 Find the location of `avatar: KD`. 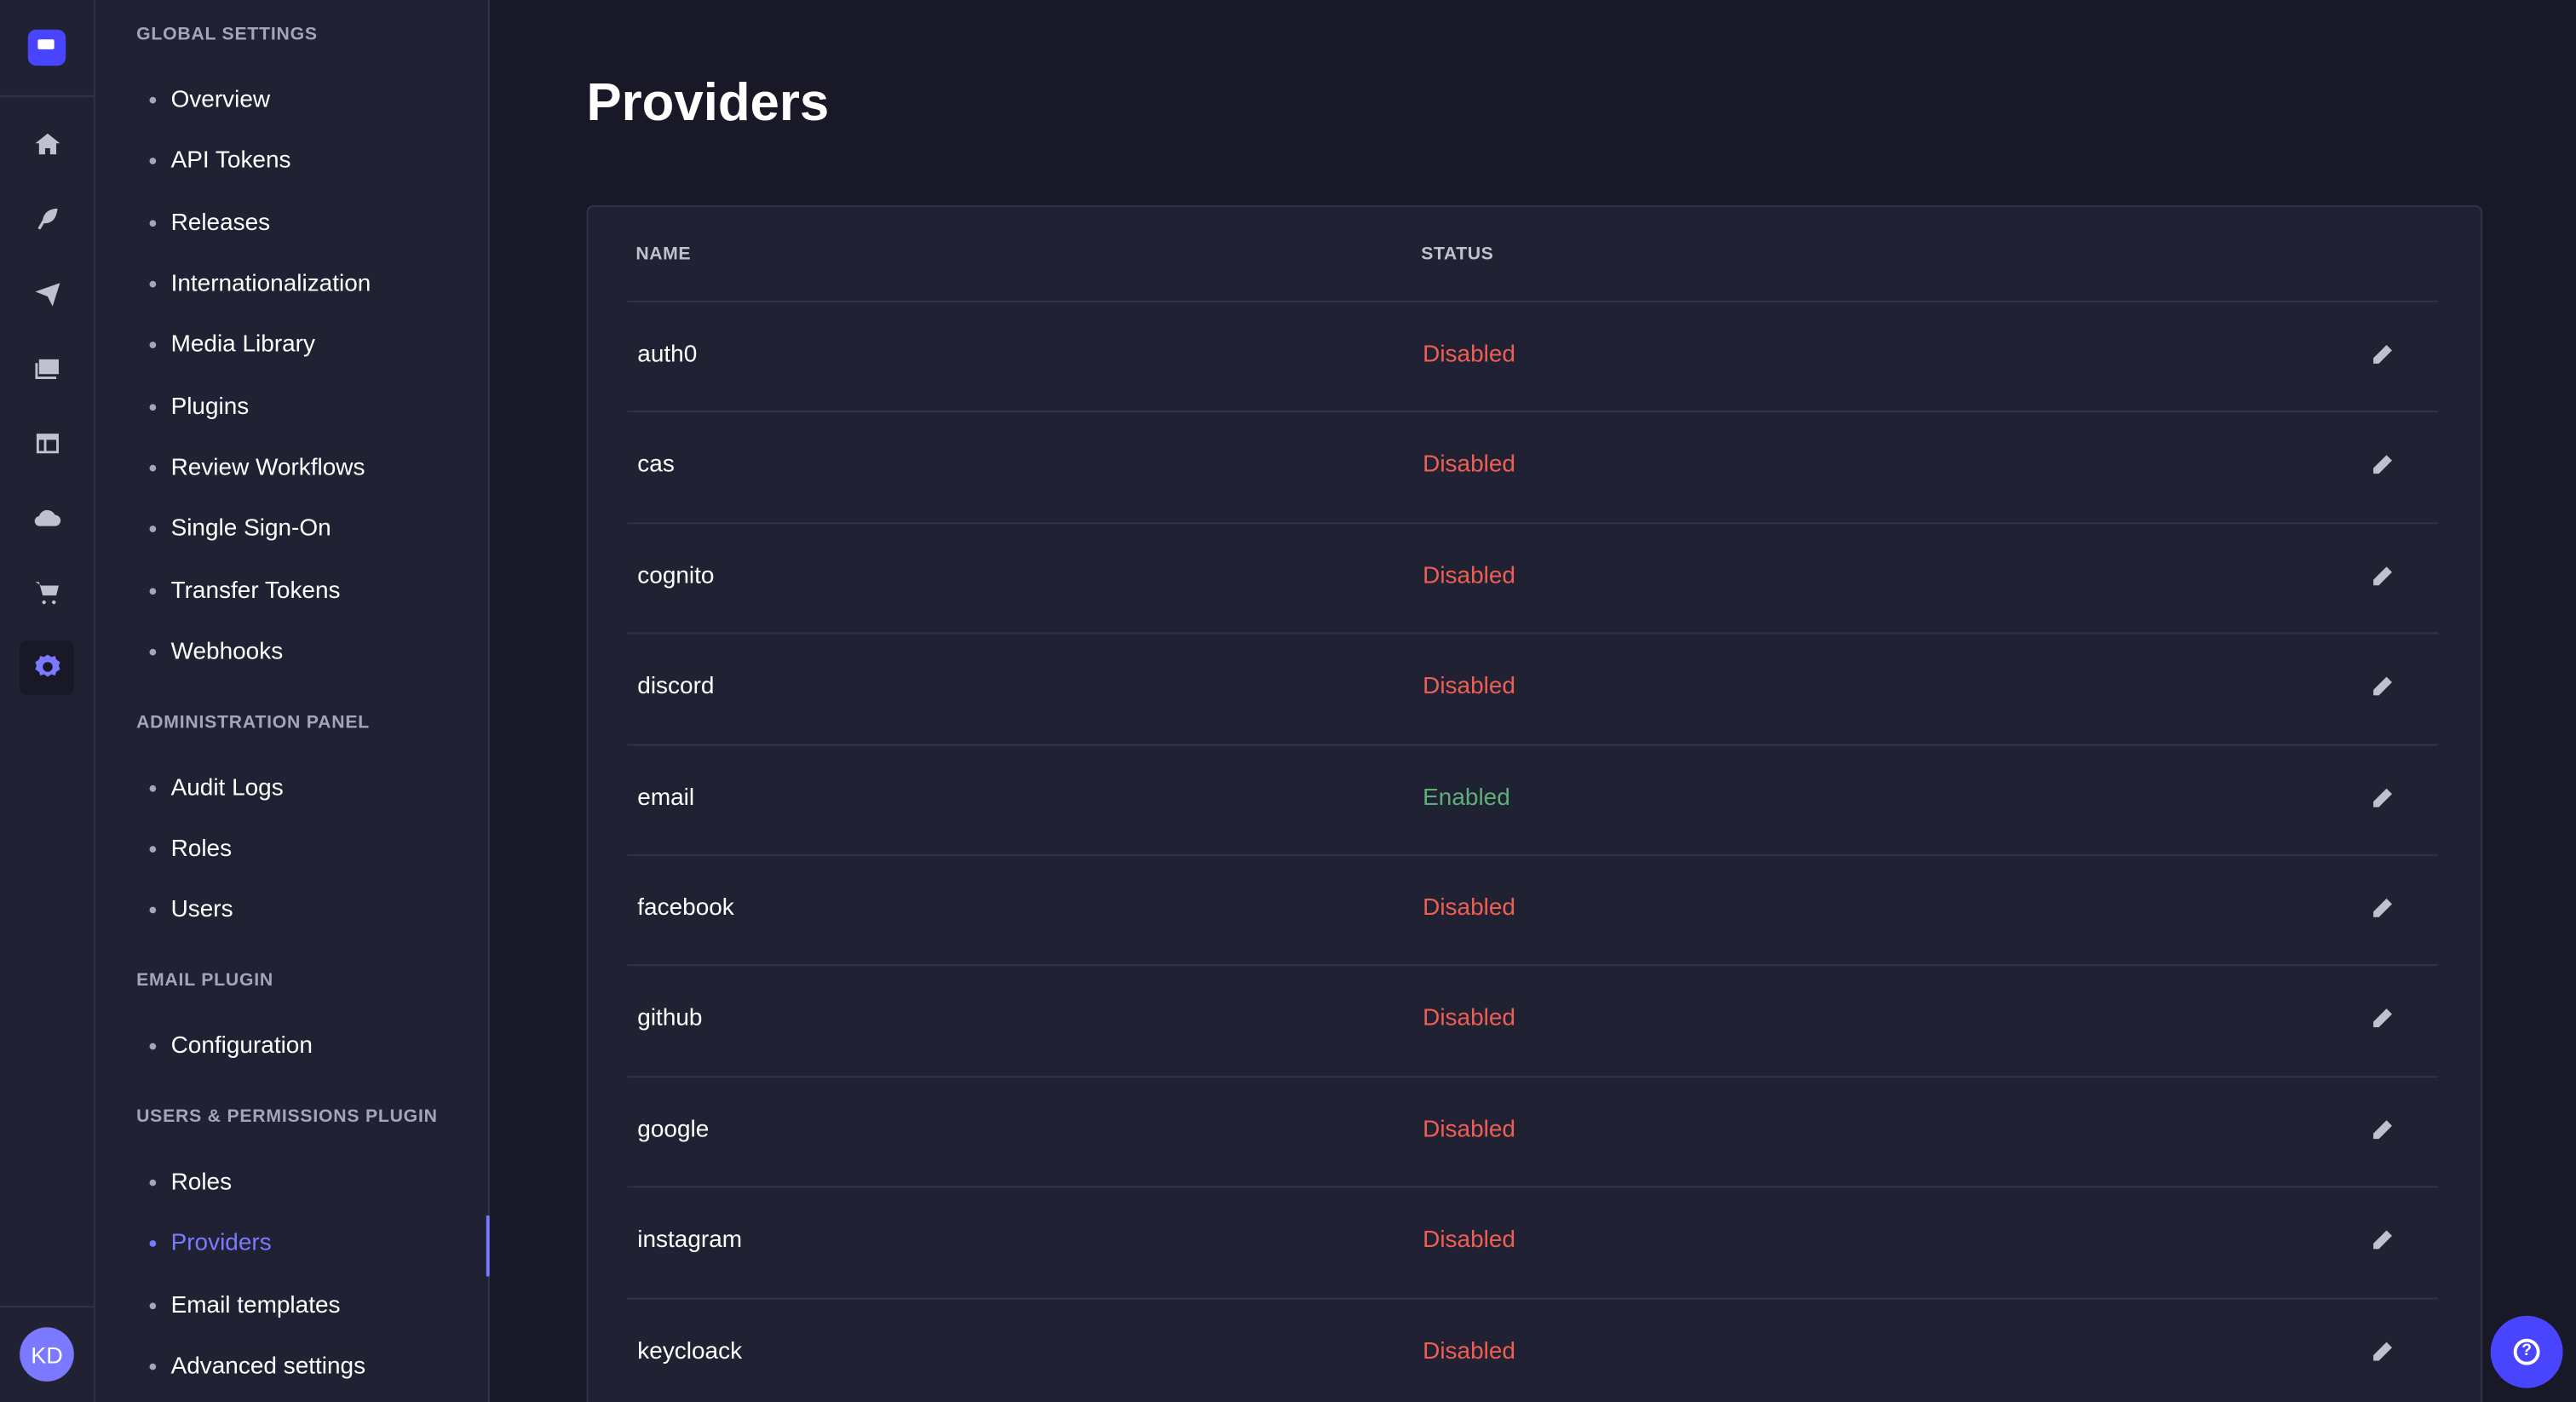

avatar: KD is located at coordinates (47, 1354).